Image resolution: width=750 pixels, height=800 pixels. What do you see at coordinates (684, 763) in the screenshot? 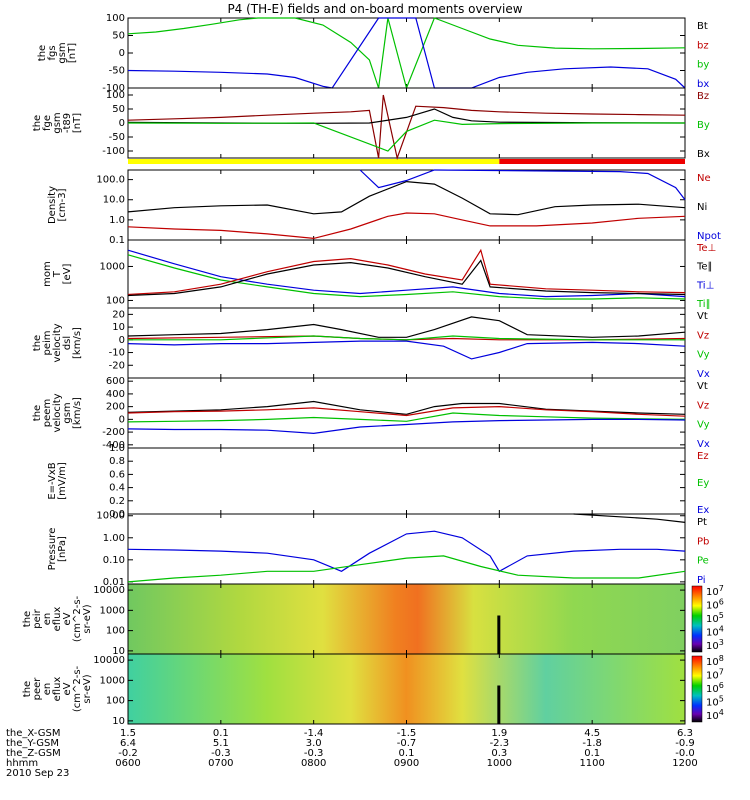
I see `footer-value: 1200` at bounding box center [684, 763].